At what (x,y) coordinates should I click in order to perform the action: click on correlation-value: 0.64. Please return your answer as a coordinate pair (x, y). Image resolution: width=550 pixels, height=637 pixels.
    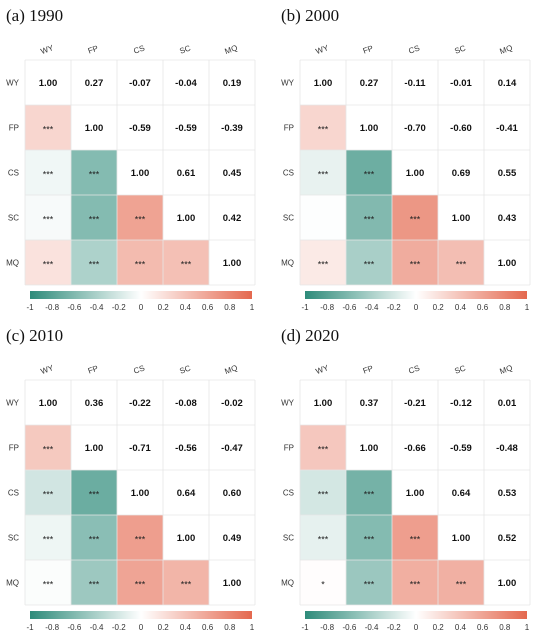
    Looking at the image, I should click on (186, 493).